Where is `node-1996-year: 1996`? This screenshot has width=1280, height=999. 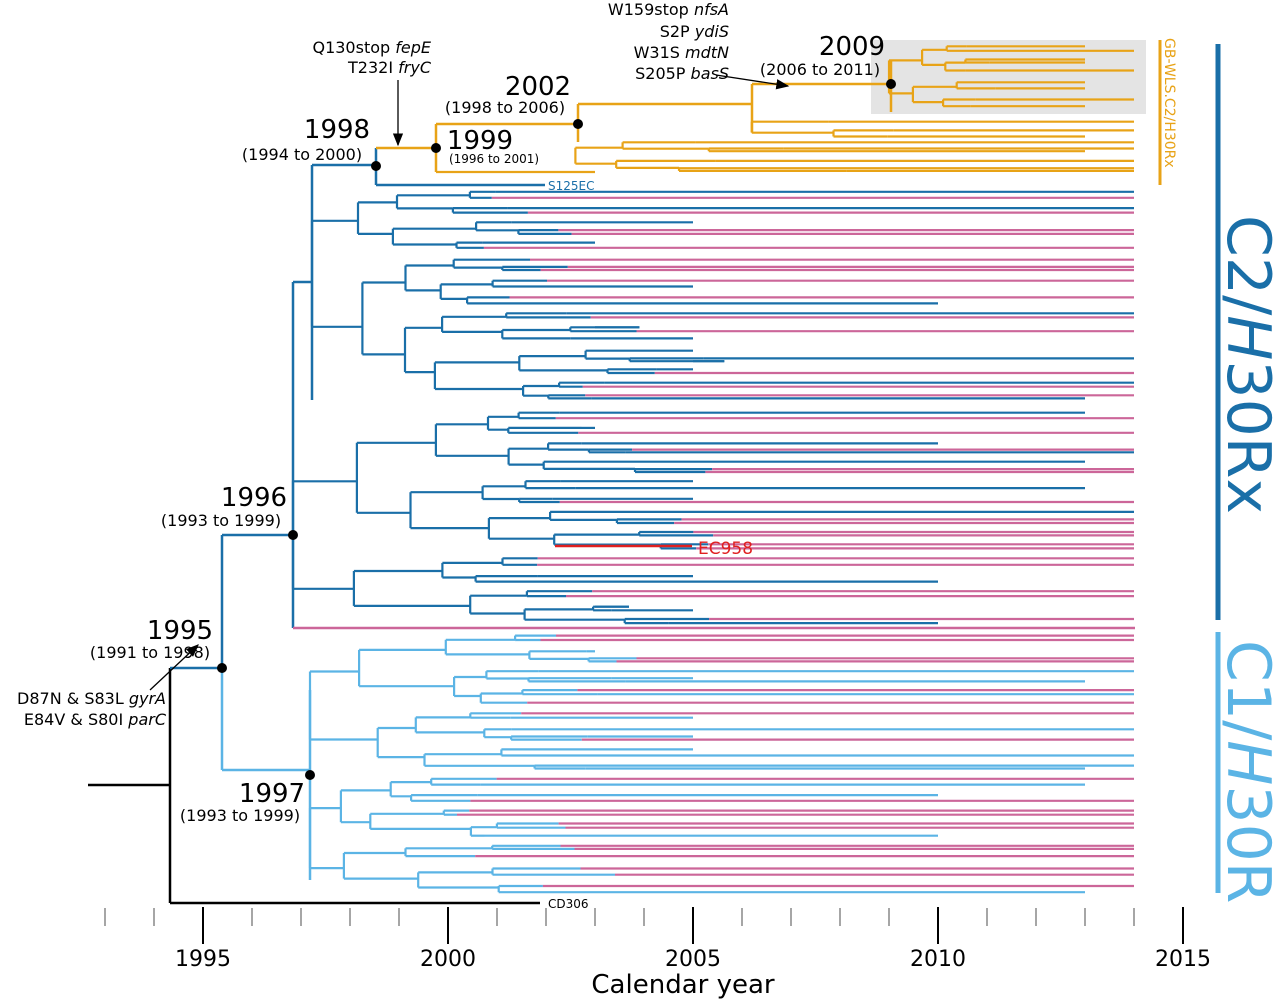 node-1996-year: 1996 is located at coordinates (254, 498).